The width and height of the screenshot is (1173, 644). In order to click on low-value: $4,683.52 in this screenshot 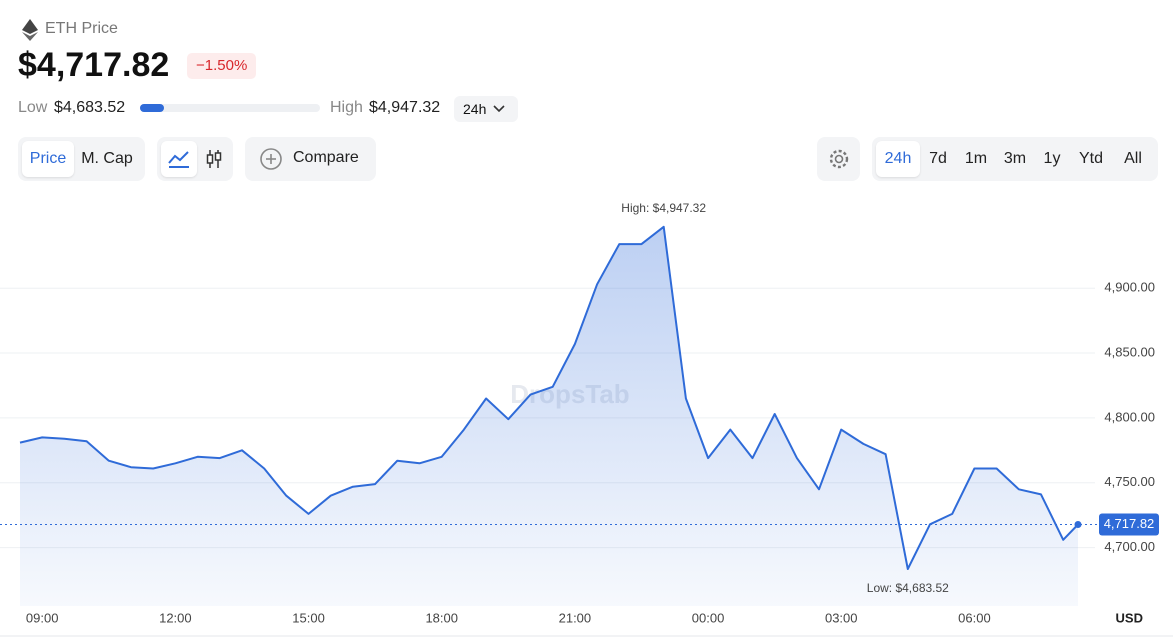, I will do `click(90, 107)`.